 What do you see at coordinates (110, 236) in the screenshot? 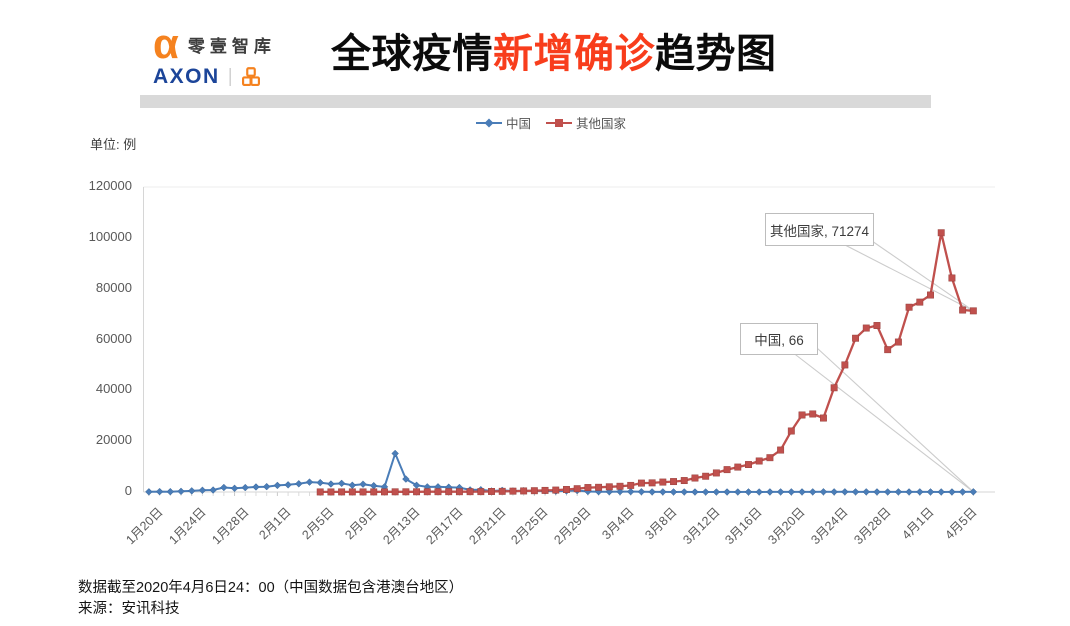
I see `y-axis-label: 100000` at bounding box center [110, 236].